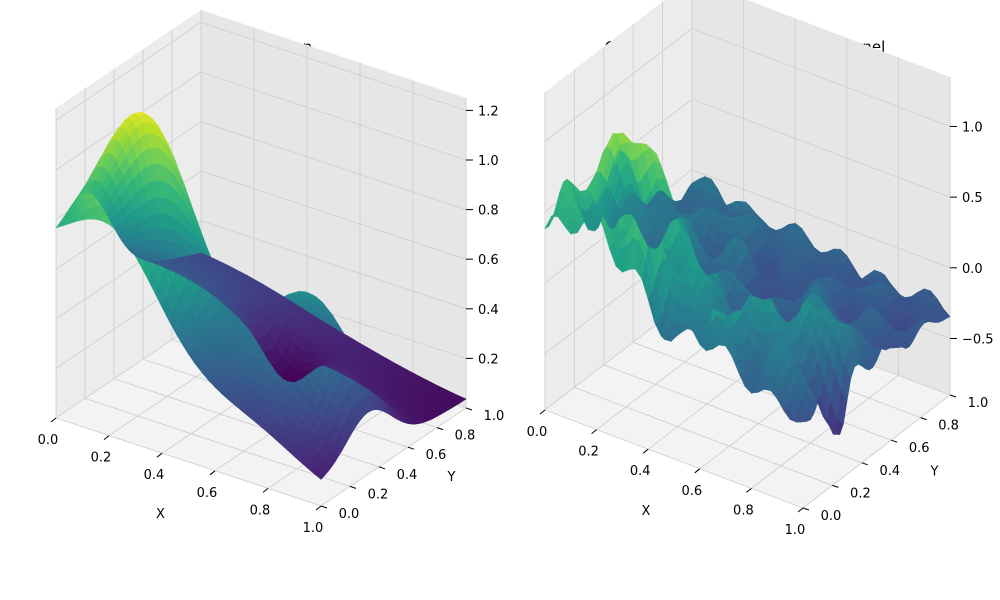 This screenshot has height=600, width=1000. Describe the element at coordinates (972, 269) in the screenshot. I see `z-tick-label: 0.0` at that location.